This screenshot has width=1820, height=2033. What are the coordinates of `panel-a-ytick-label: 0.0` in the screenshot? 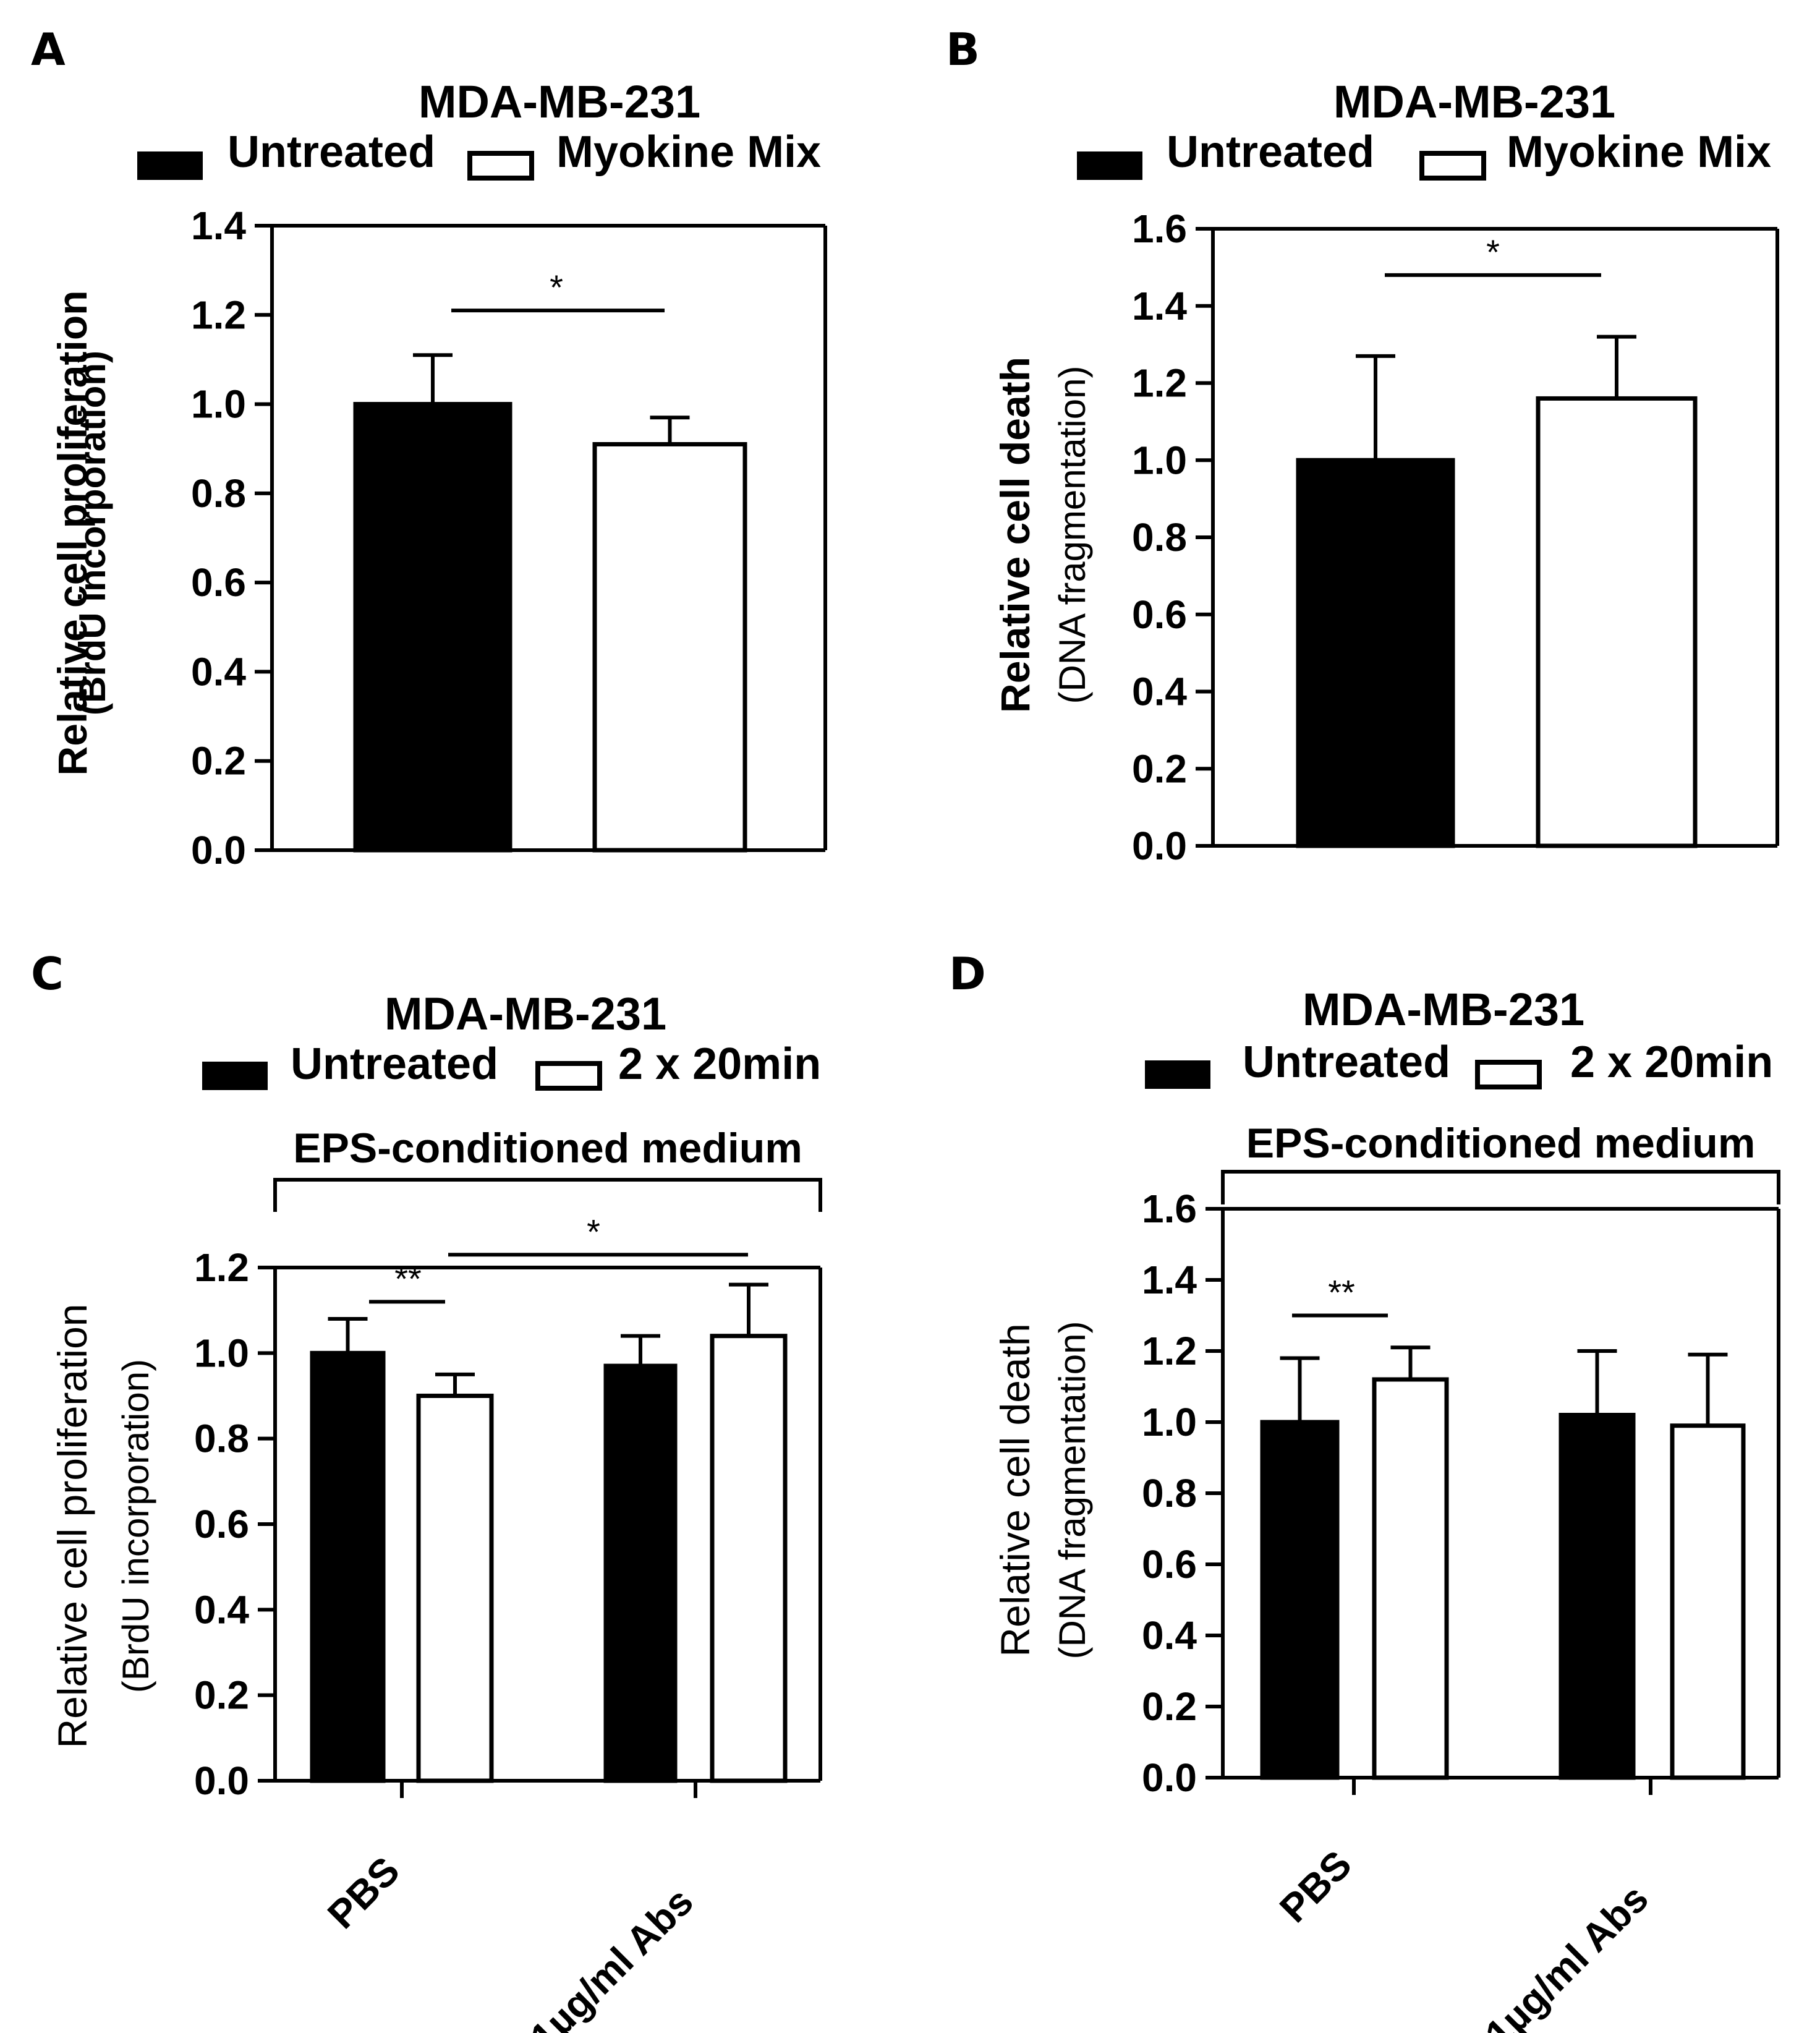 It's located at (219, 850).